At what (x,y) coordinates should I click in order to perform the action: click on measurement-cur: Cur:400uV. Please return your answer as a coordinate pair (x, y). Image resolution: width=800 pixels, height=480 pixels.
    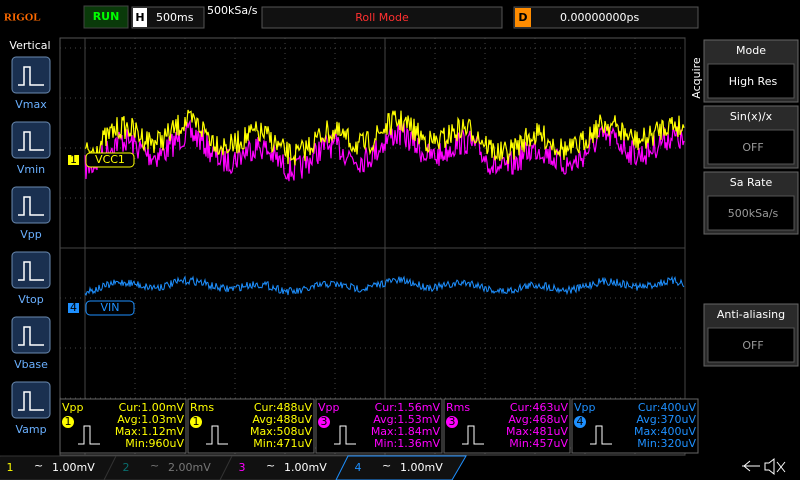
    Looking at the image, I should click on (667, 407).